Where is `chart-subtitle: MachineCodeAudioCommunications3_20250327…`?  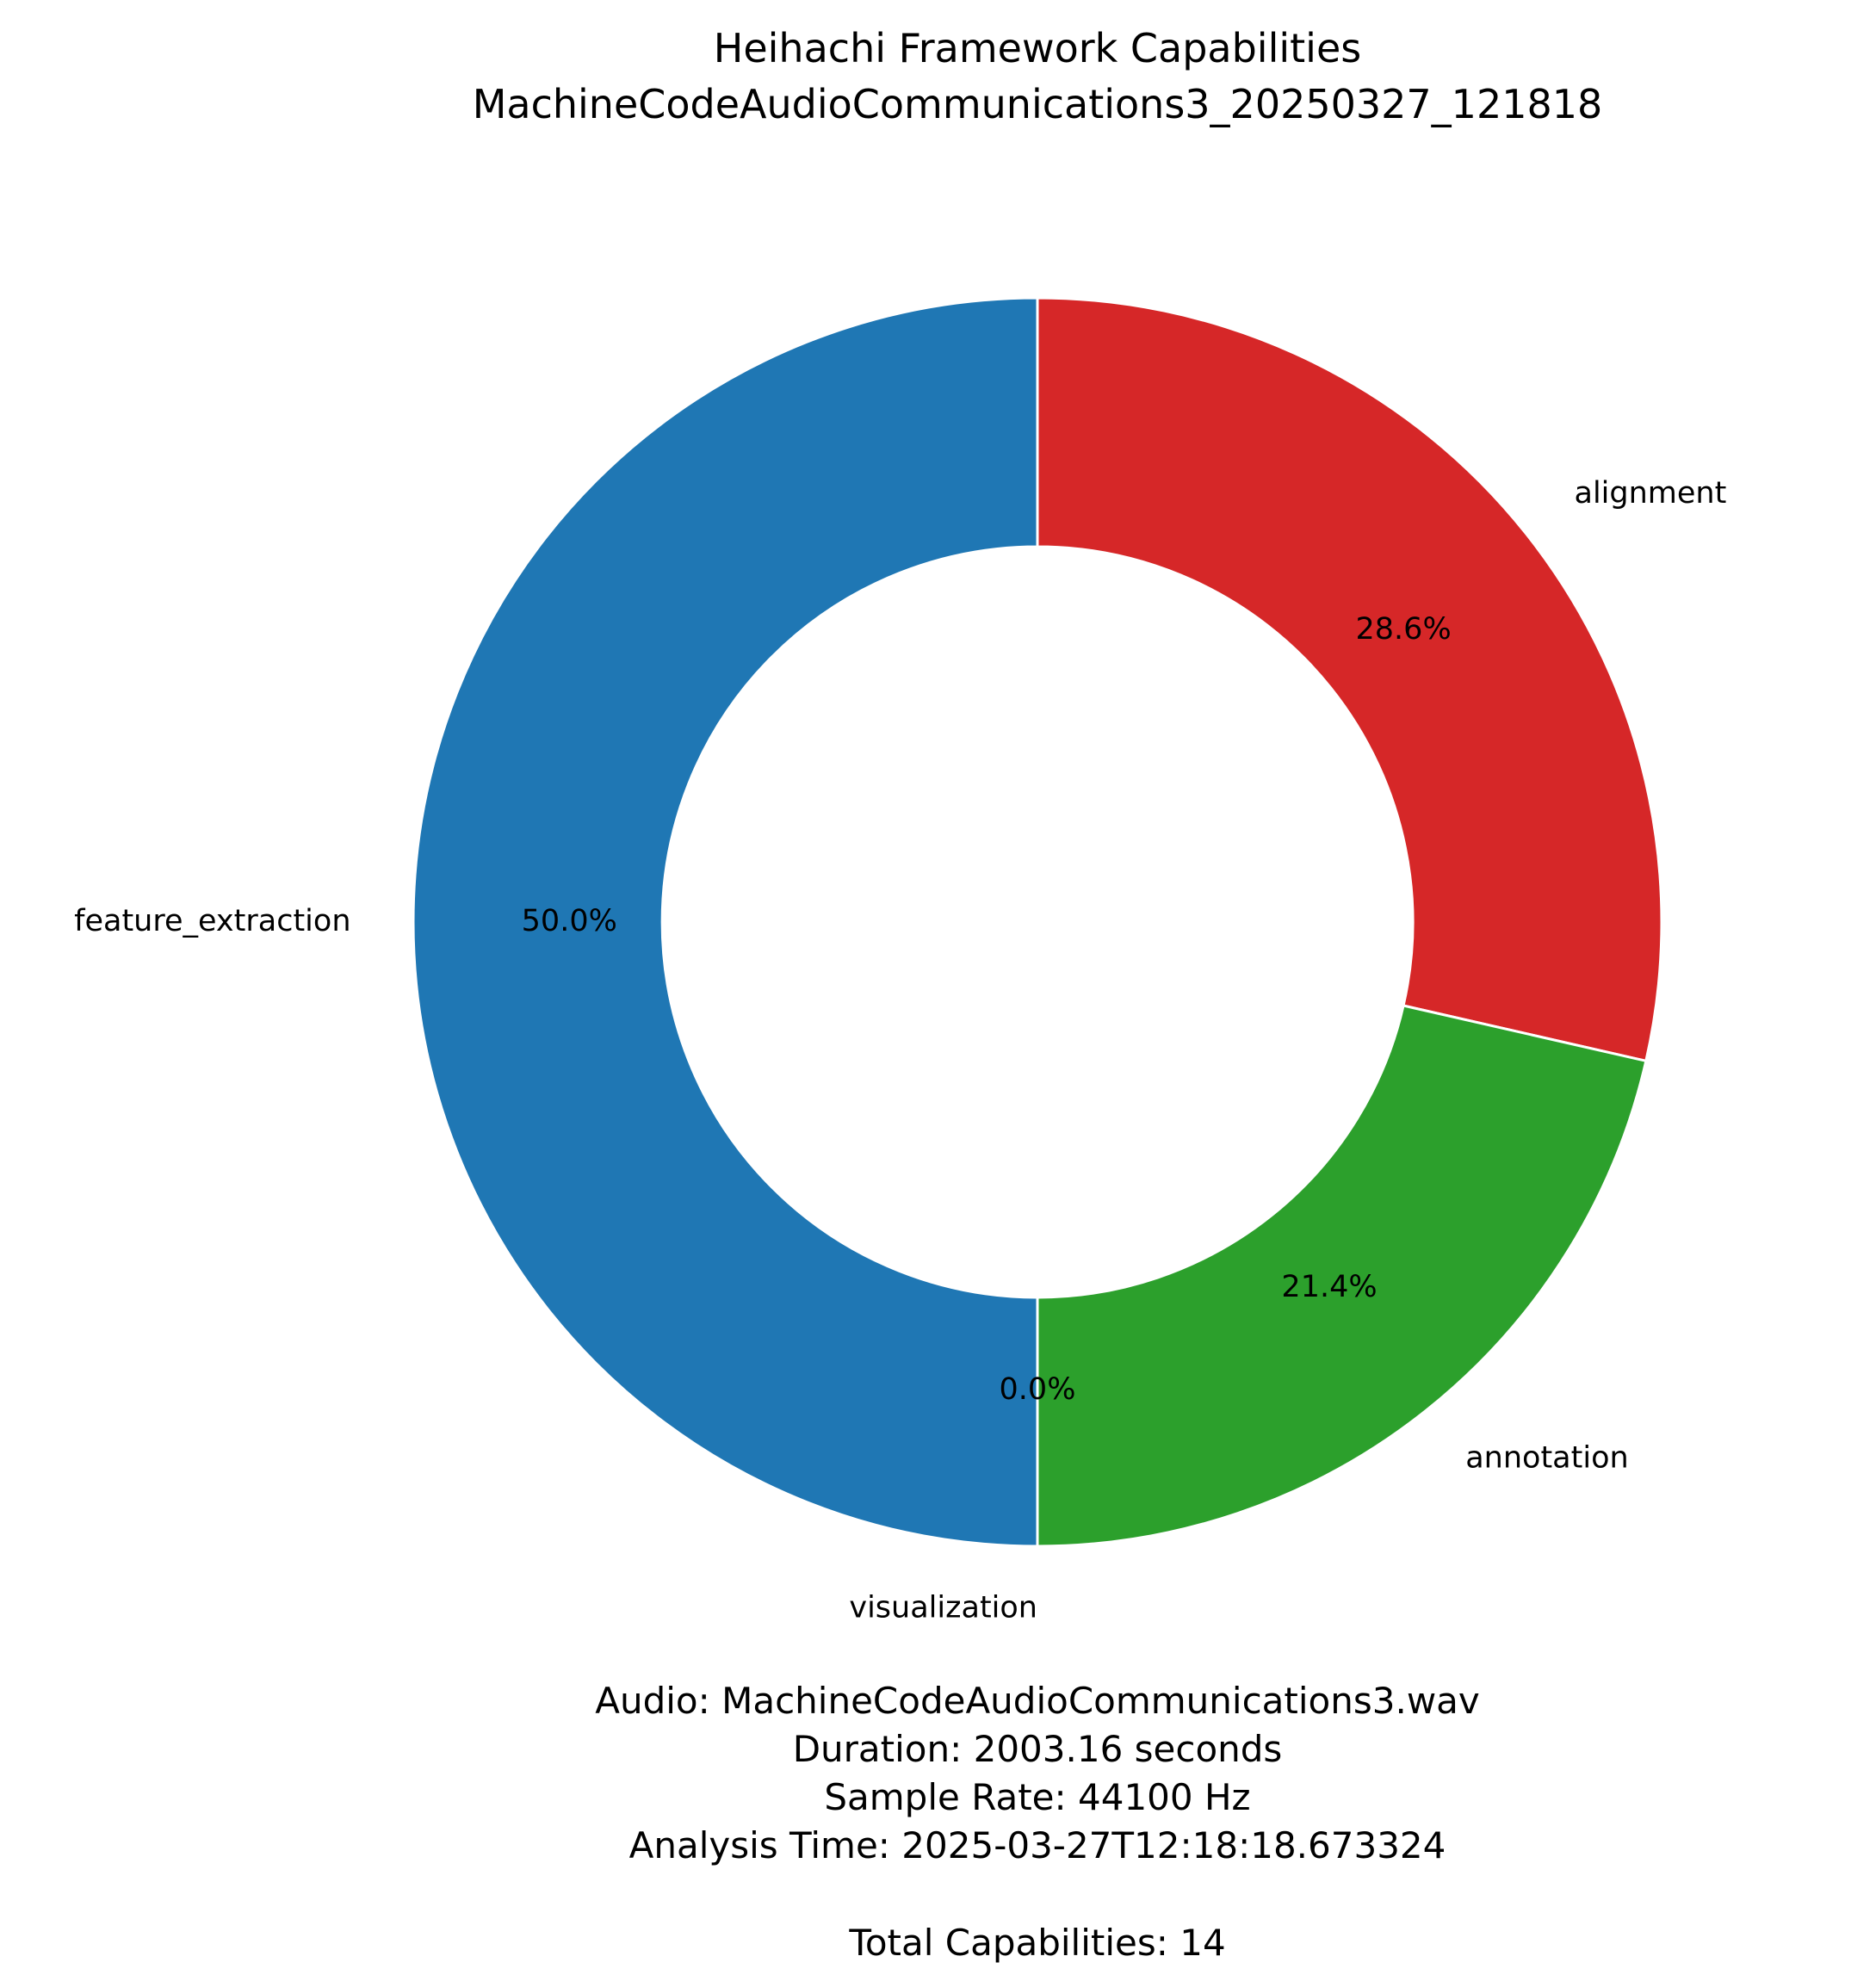 chart-subtitle: MachineCodeAudioCommunications3_20250327… is located at coordinates (1038, 104).